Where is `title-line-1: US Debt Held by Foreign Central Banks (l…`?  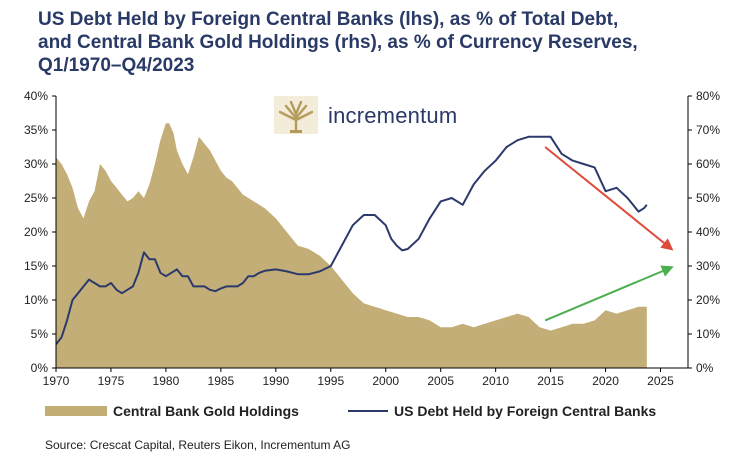 title-line-1: US Debt Held by Foreign Central Banks (l… is located at coordinates (328, 19).